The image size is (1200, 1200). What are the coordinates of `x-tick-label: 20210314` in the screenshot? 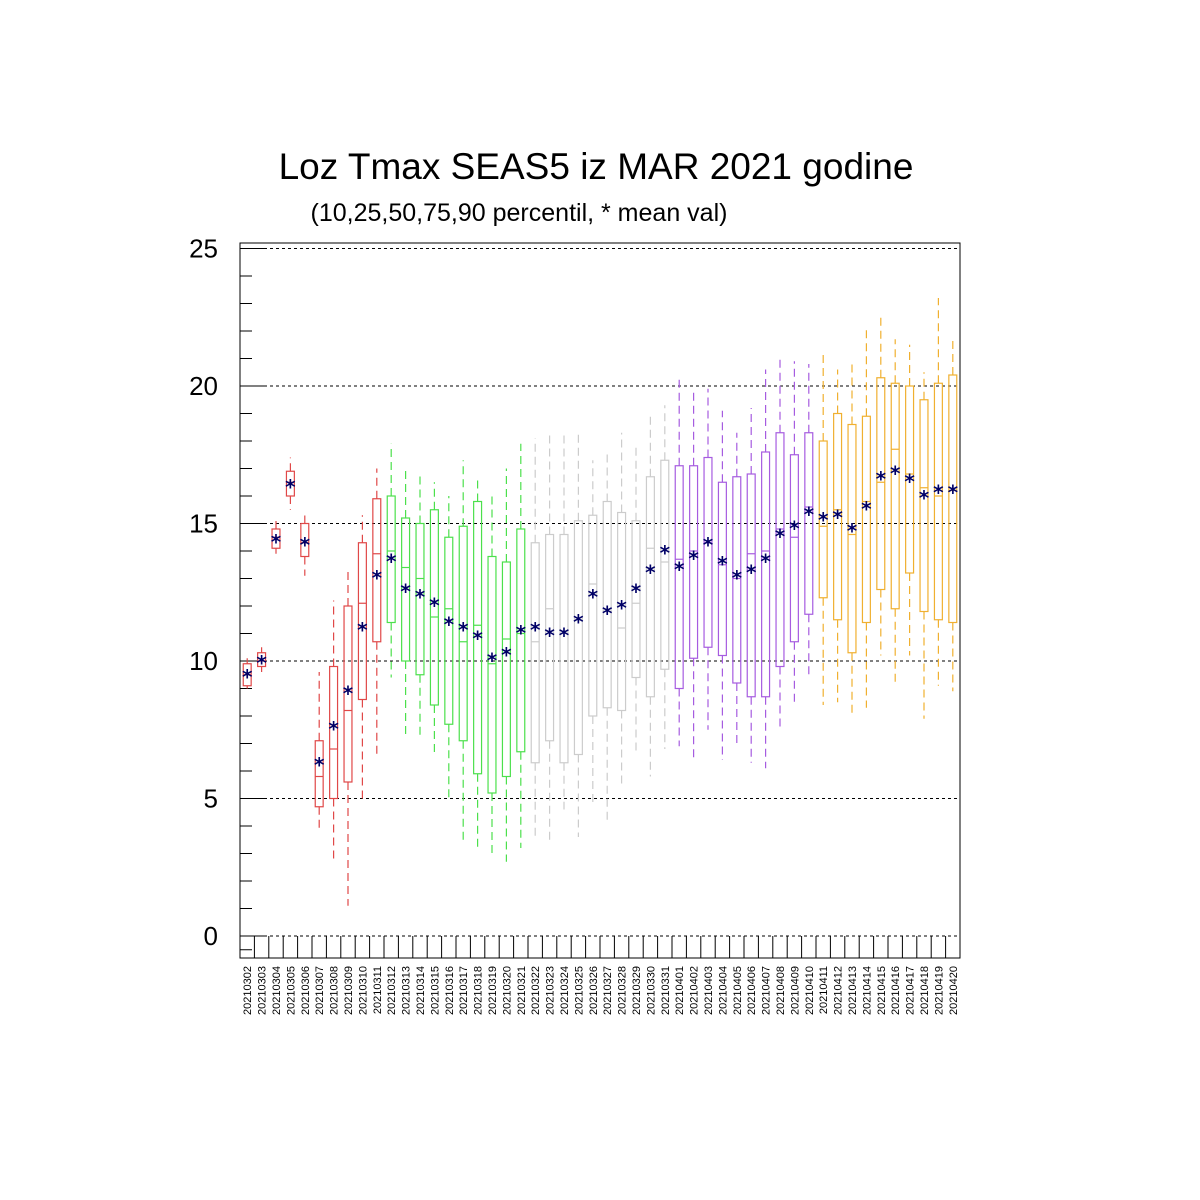 It's located at (421, 990).